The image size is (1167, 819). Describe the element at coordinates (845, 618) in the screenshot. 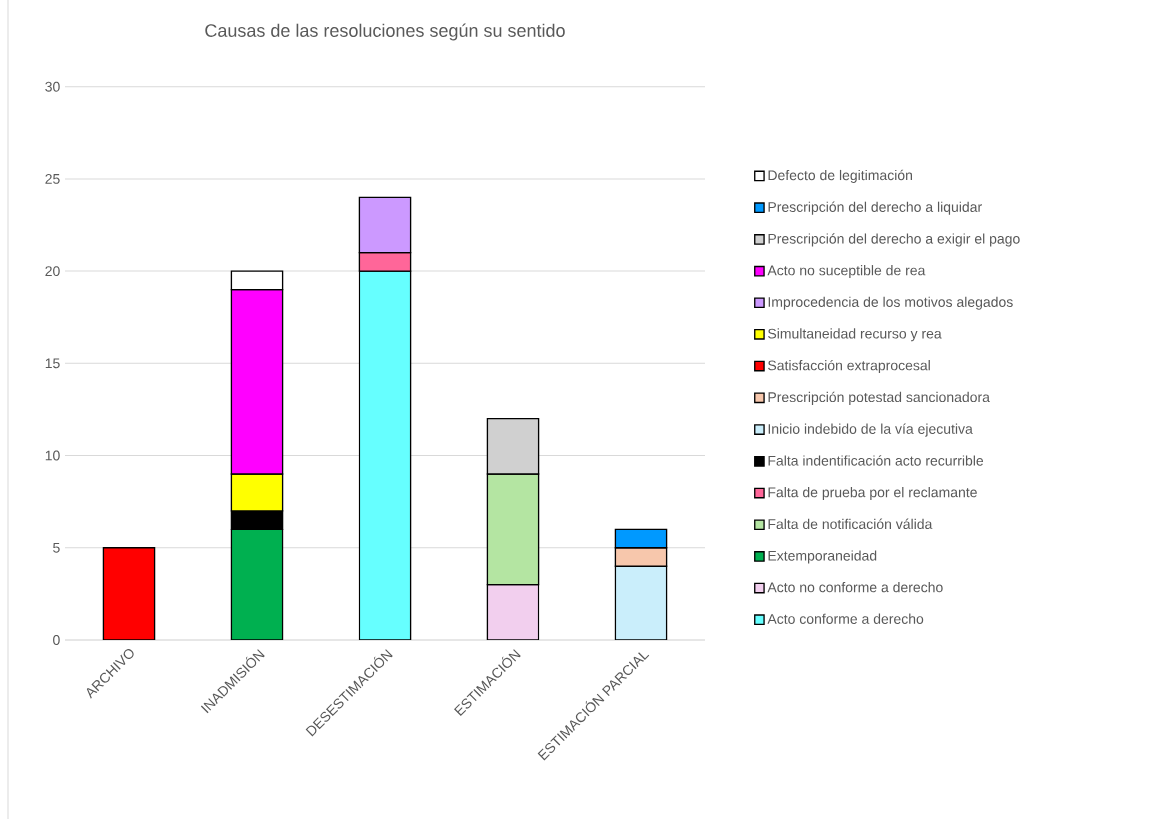

I see `legend-label: Acto conforme a derecho` at that location.